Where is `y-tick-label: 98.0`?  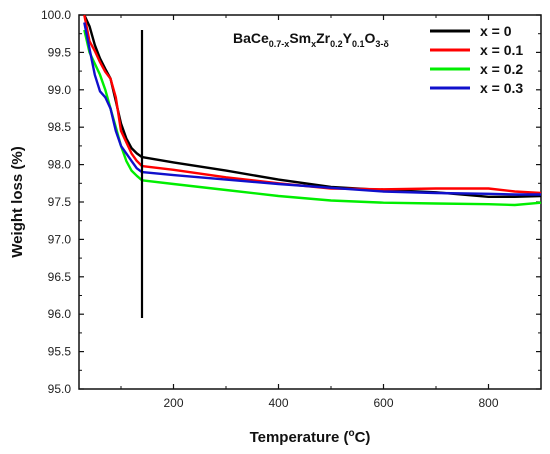 y-tick-label: 98.0 is located at coordinates (60, 165).